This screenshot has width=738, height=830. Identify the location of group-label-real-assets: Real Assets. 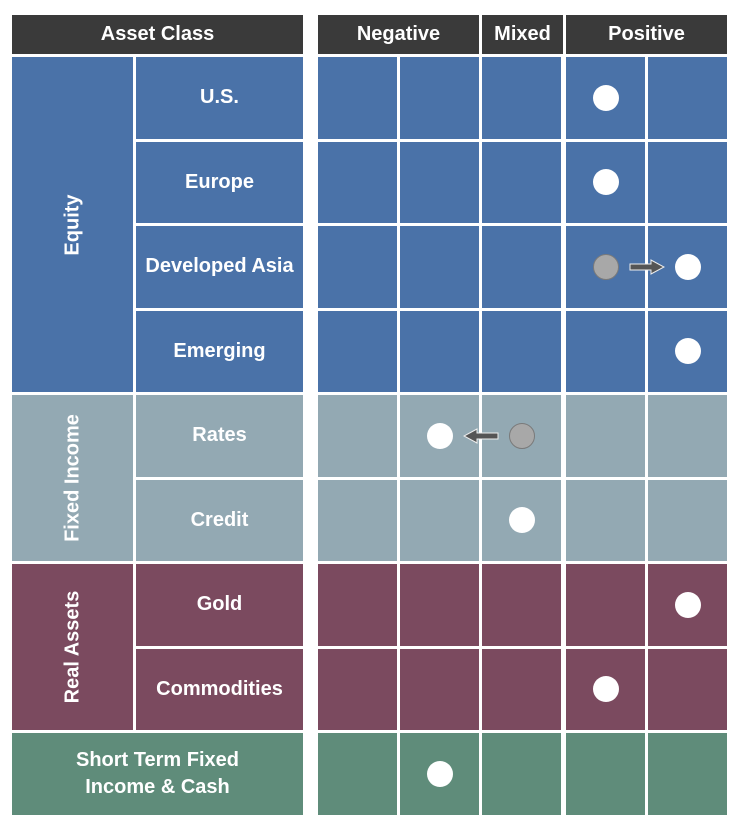
(72, 647).